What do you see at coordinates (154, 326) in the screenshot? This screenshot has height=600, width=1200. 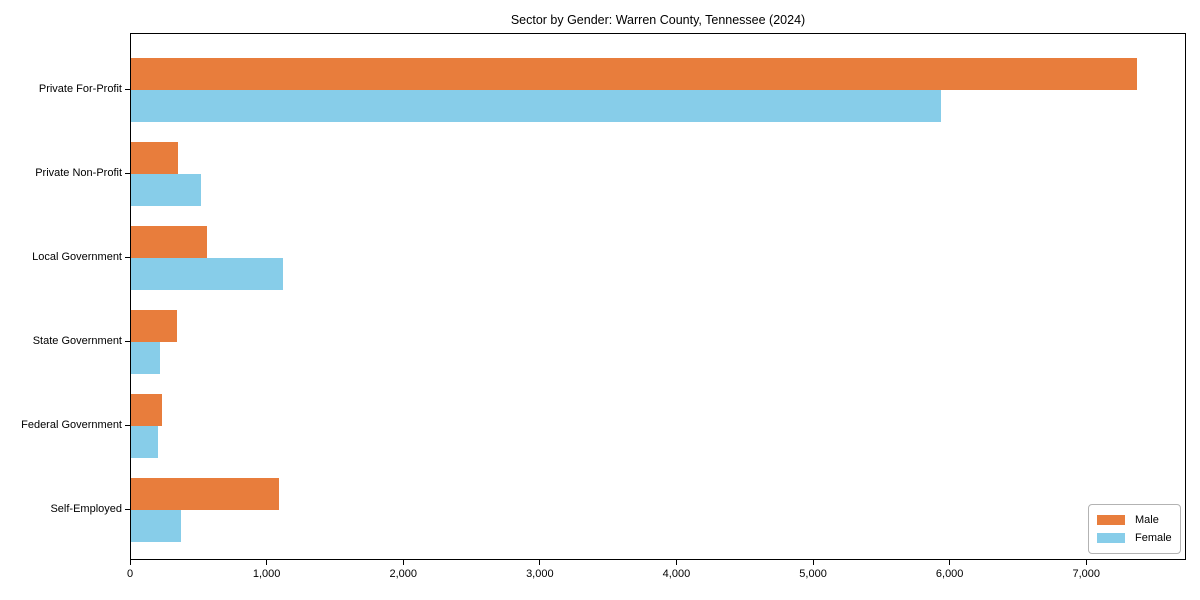 I see `bar-male-state-government` at bounding box center [154, 326].